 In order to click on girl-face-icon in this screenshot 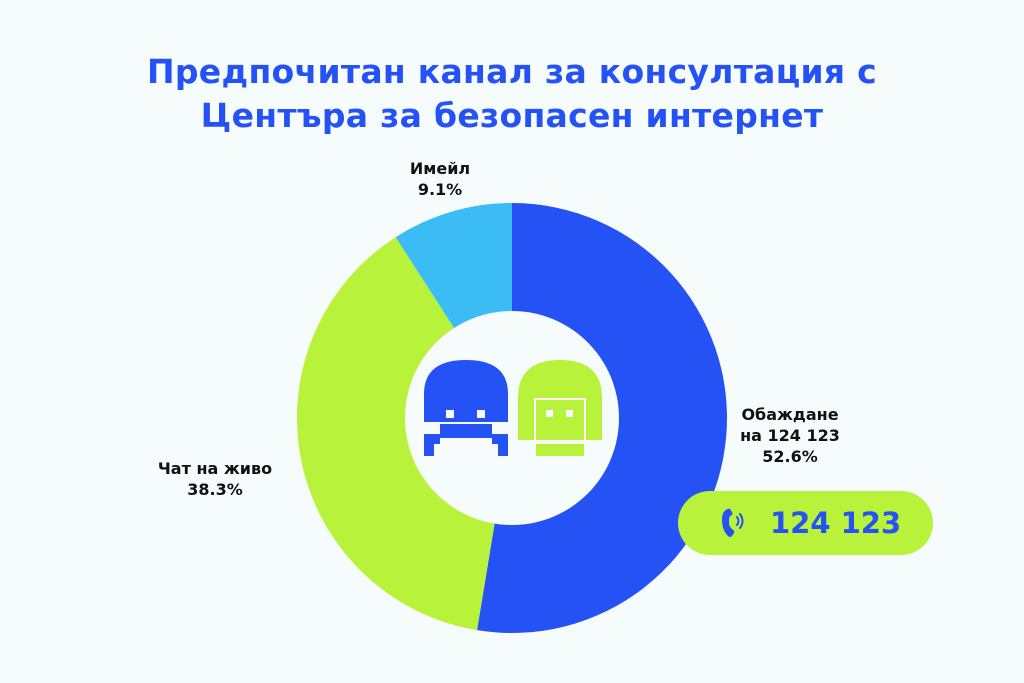, I will do `click(560, 408)`.